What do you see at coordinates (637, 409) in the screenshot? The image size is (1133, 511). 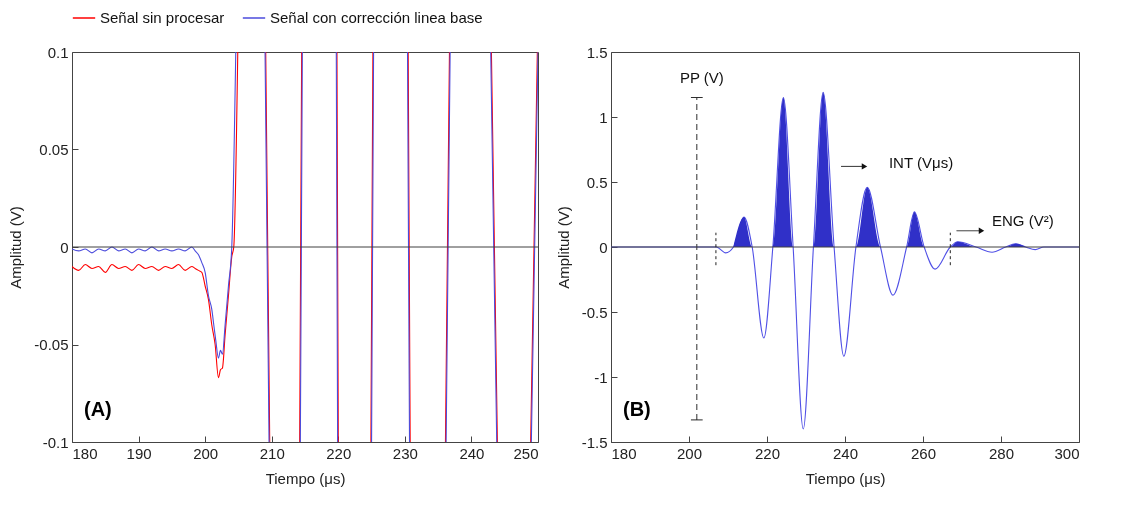 I see `text: (B)` at bounding box center [637, 409].